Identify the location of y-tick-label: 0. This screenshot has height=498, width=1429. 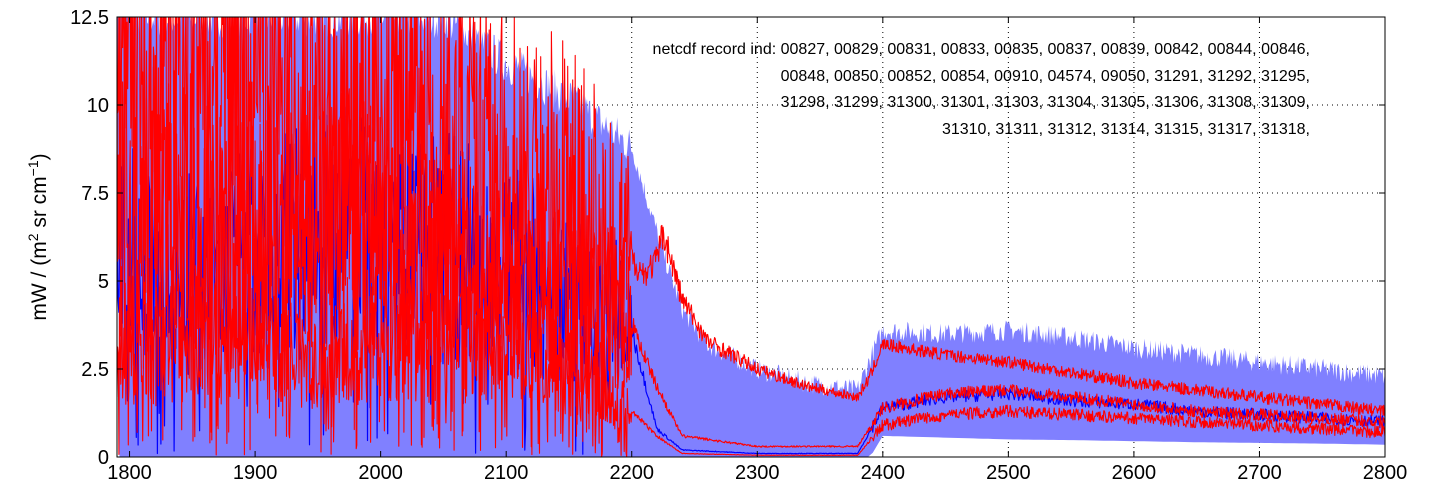
(103, 458).